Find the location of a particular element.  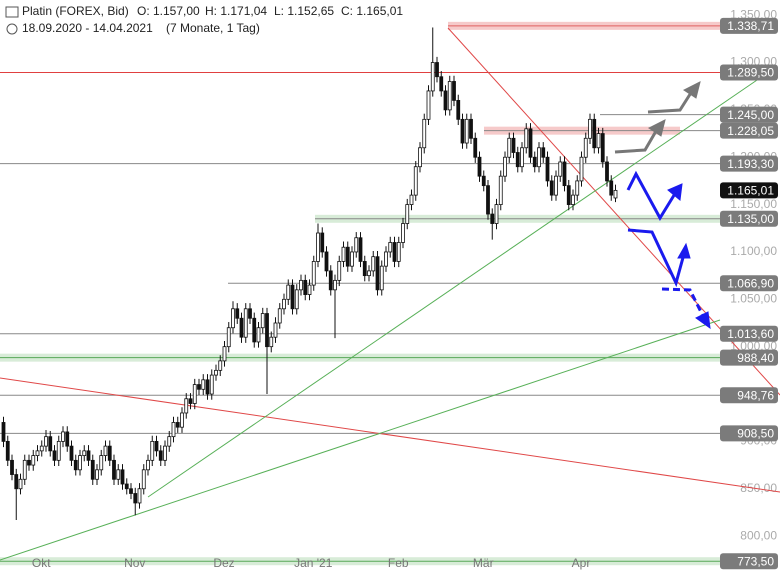

level-label: 1.013,60 is located at coordinates (750, 334).